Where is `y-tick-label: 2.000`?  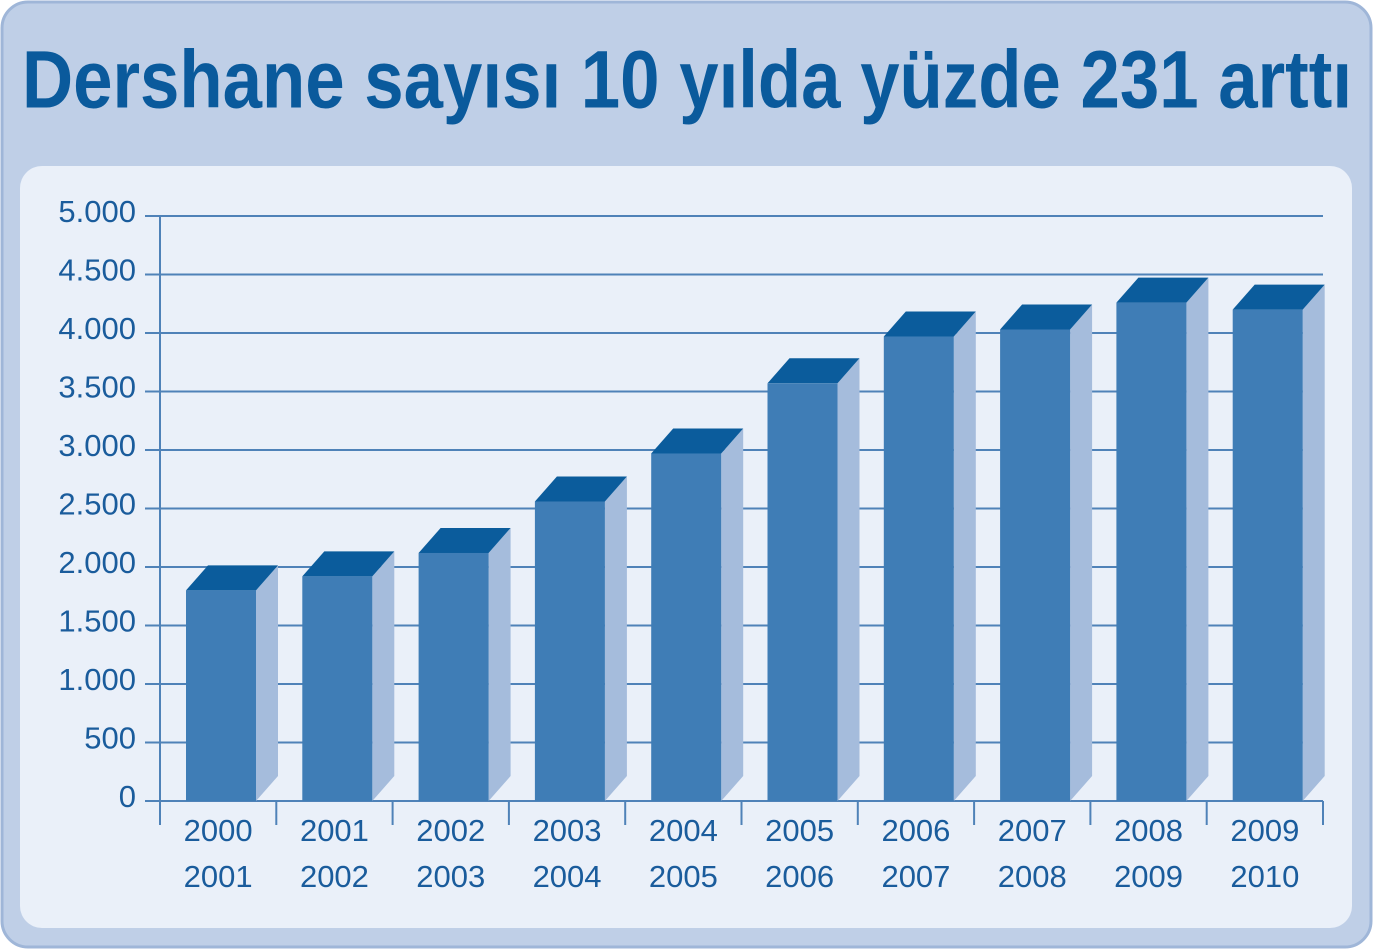 y-tick-label: 2.000 is located at coordinates (97, 562).